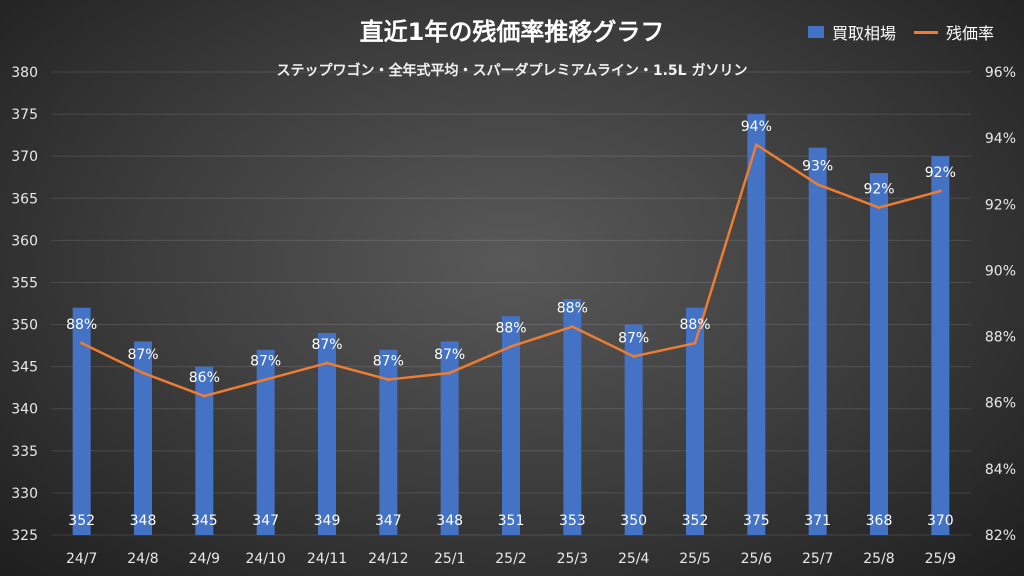 The image size is (1024, 576). Describe the element at coordinates (815, 32) in the screenshot. I see `legend-bar-swatch` at that location.